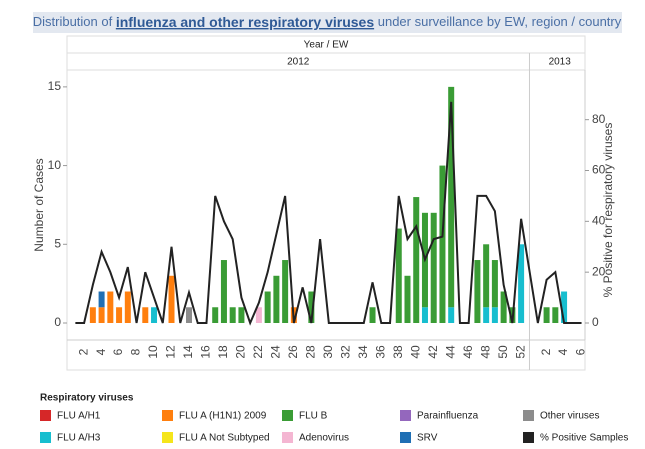 The height and width of the screenshot is (449, 645). What do you see at coordinates (520, 352) in the screenshot?
I see `x-tick-label: 52` at bounding box center [520, 352].